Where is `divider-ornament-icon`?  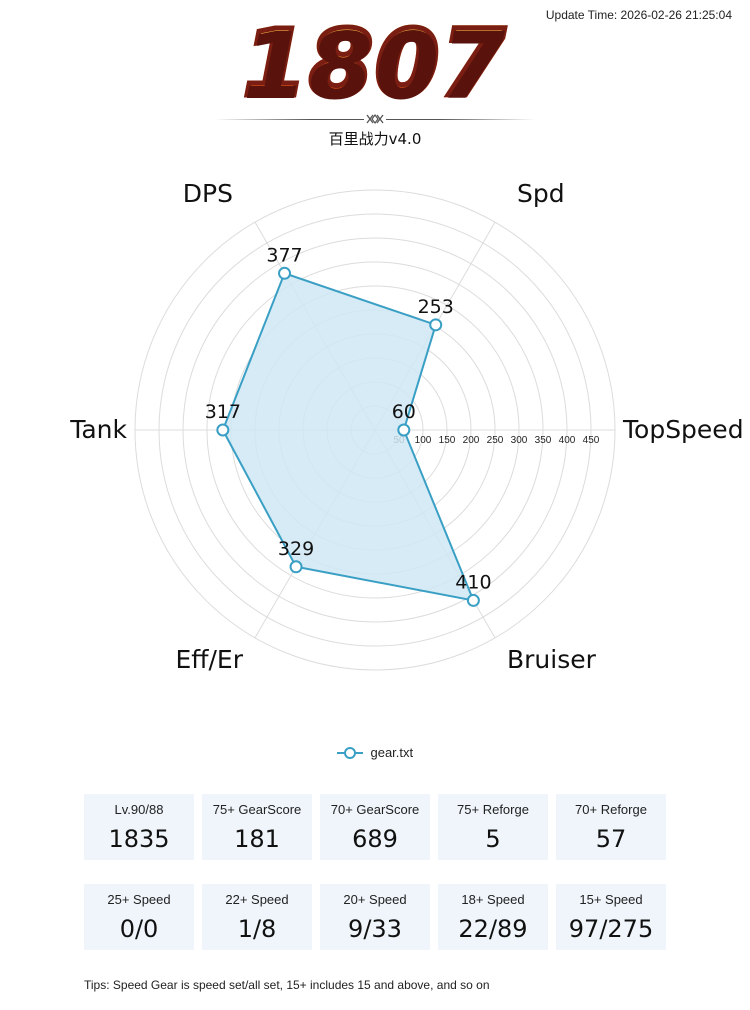
divider-ornament-icon is located at coordinates (375, 119).